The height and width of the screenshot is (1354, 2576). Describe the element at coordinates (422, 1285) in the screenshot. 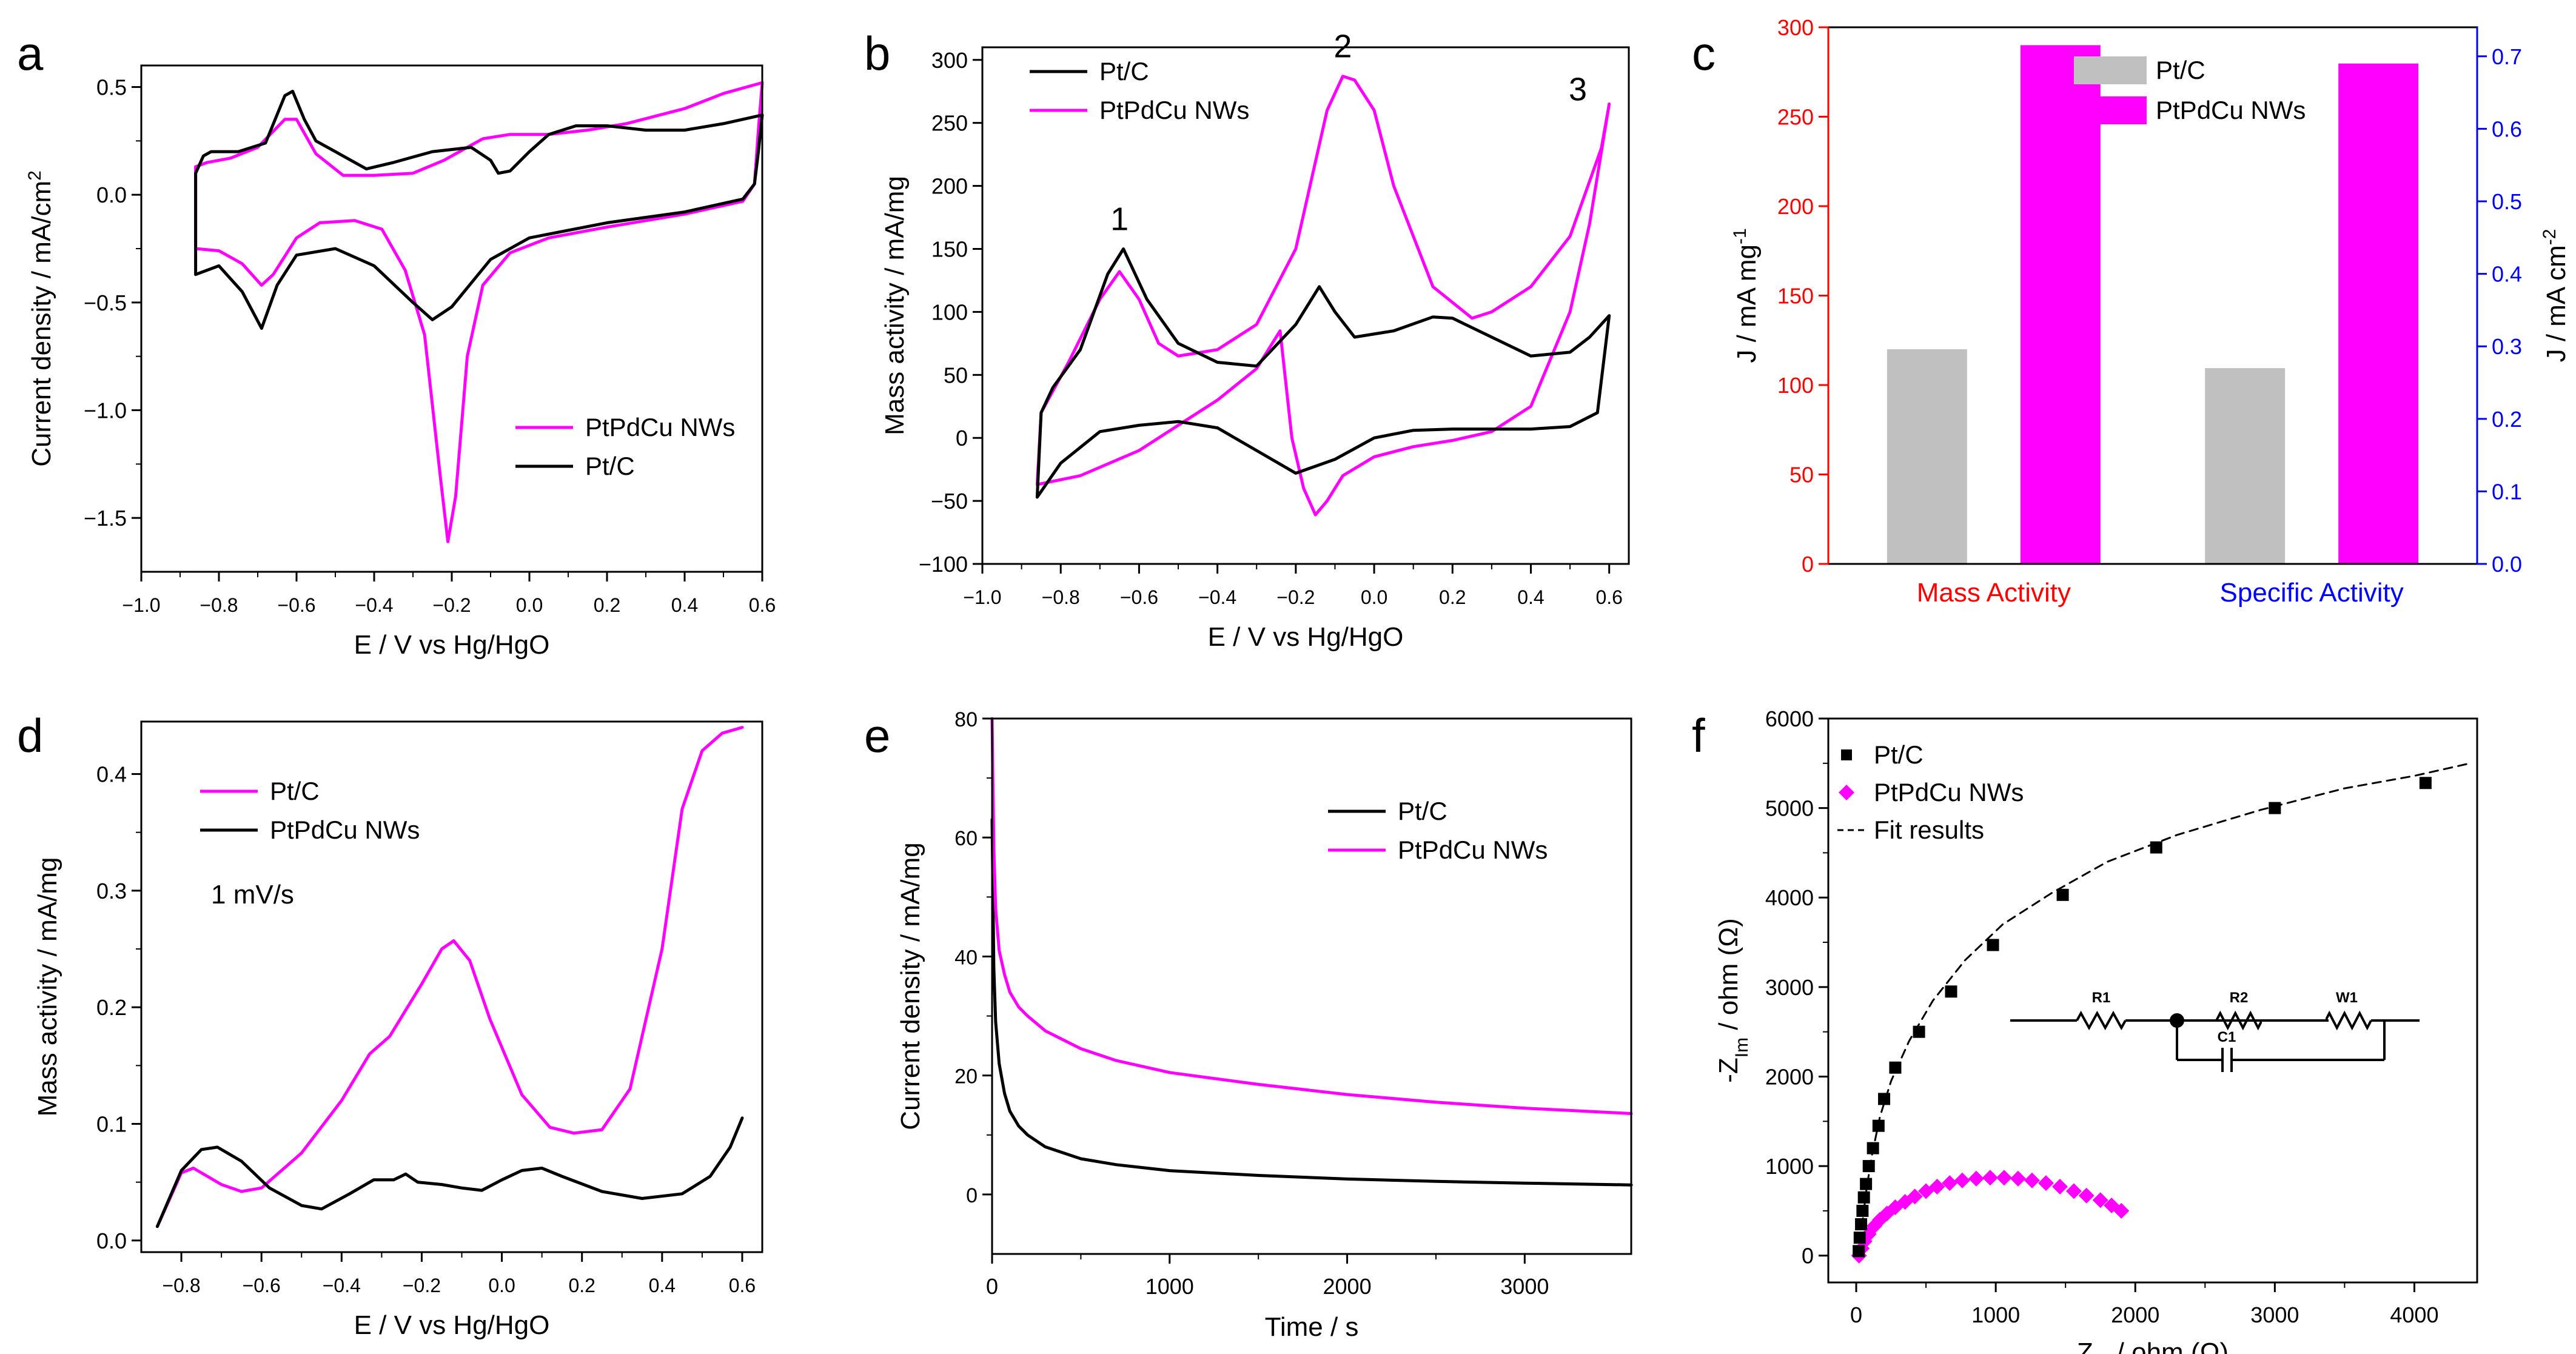

I see `panel-d-xtick-label: −0.2` at that location.